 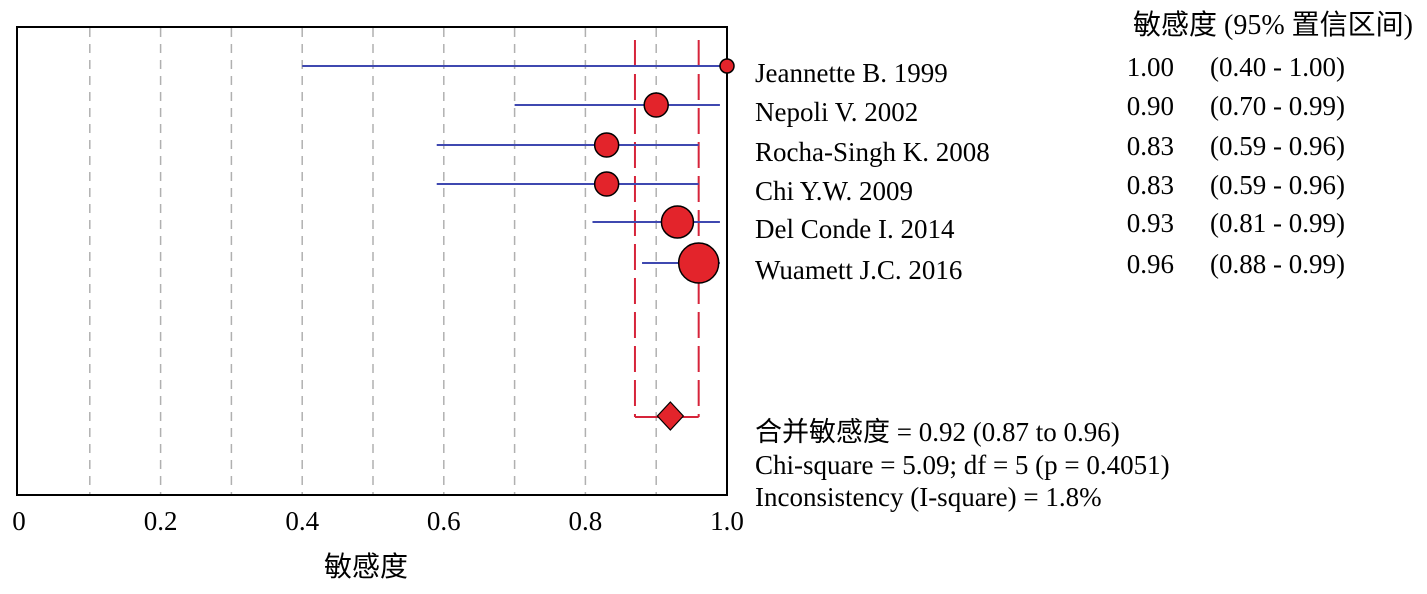 I want to click on x-tick-label: 0.4, so click(x=302, y=521).